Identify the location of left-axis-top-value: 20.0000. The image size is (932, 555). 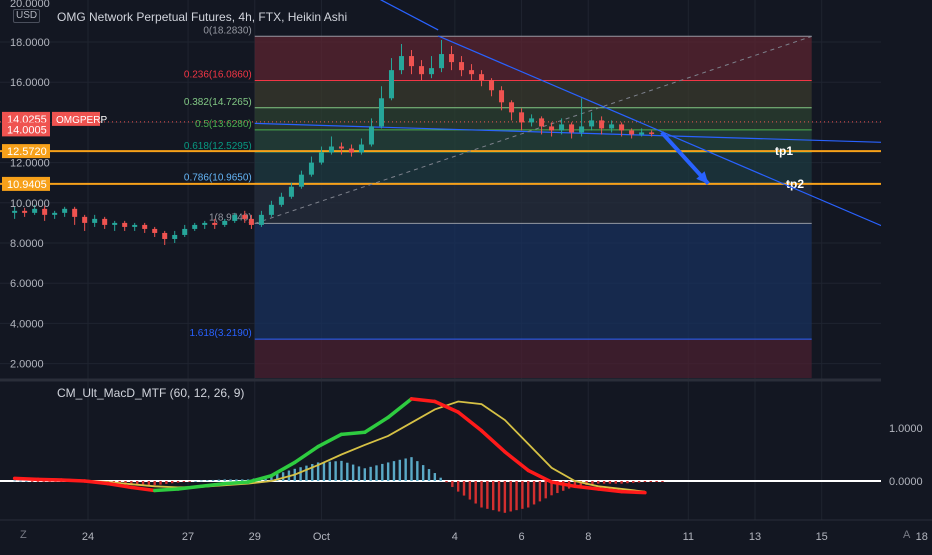
(30, 5).